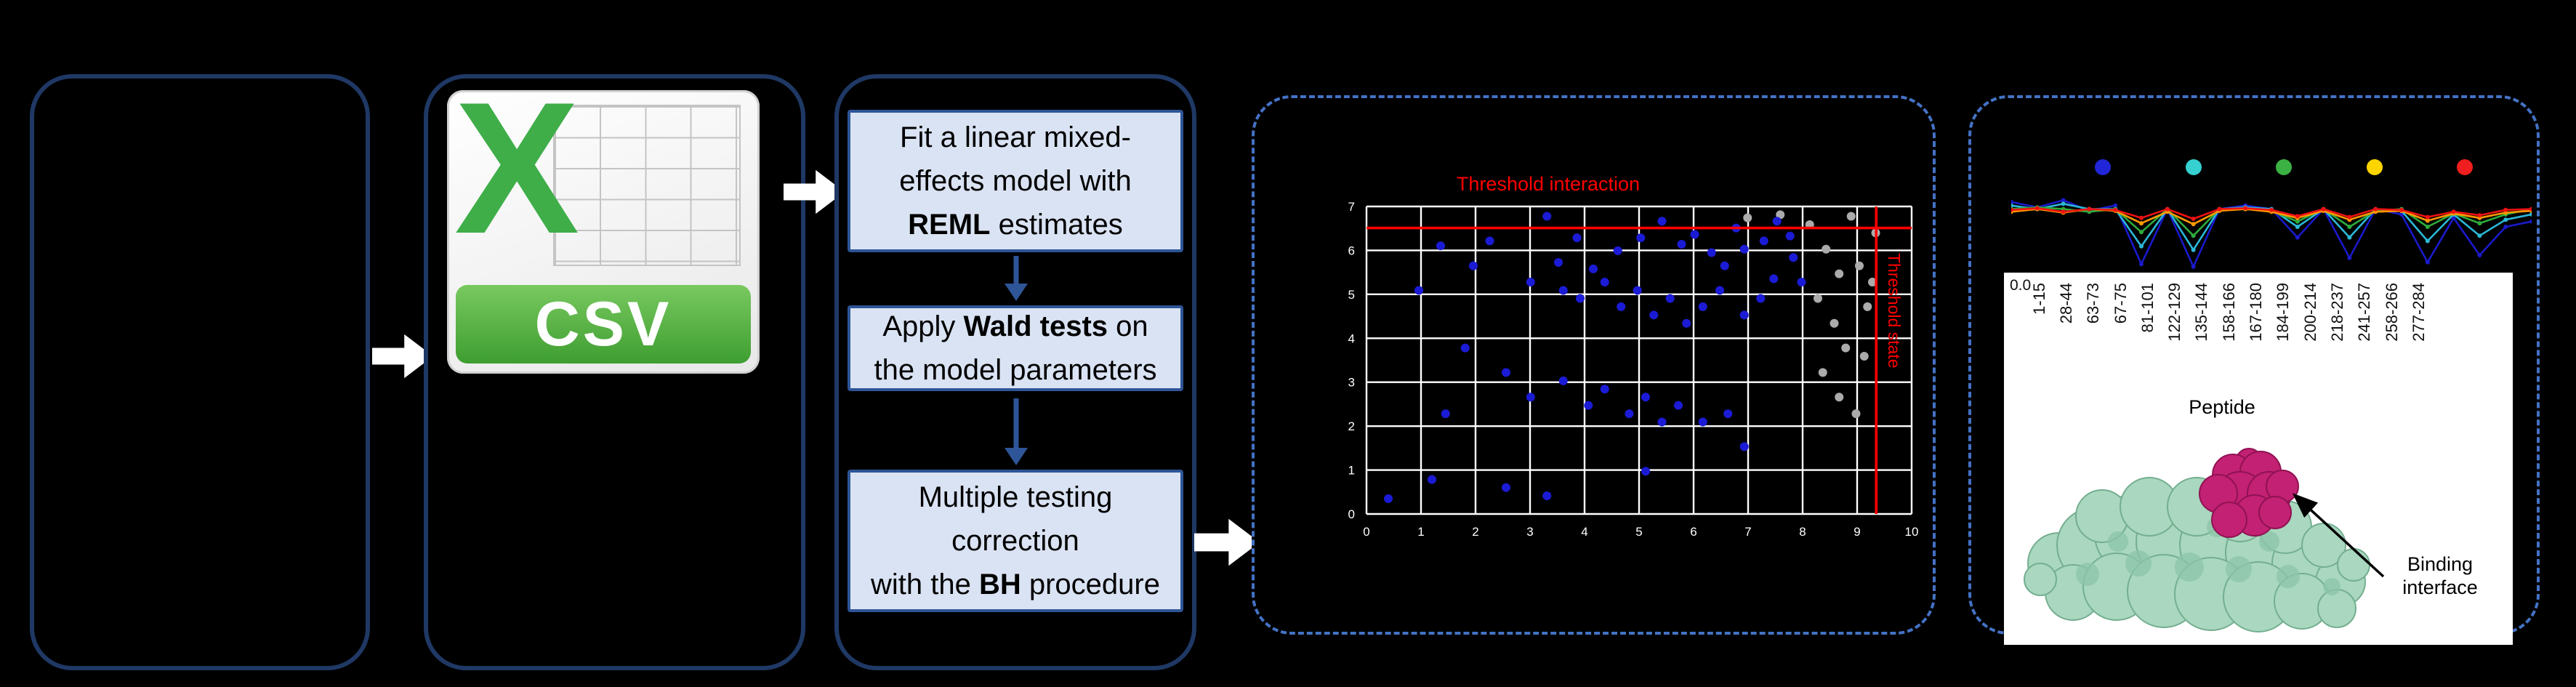 This screenshot has width=2576, height=687. I want to click on x-axis-title: Peptide, so click(2222, 407).